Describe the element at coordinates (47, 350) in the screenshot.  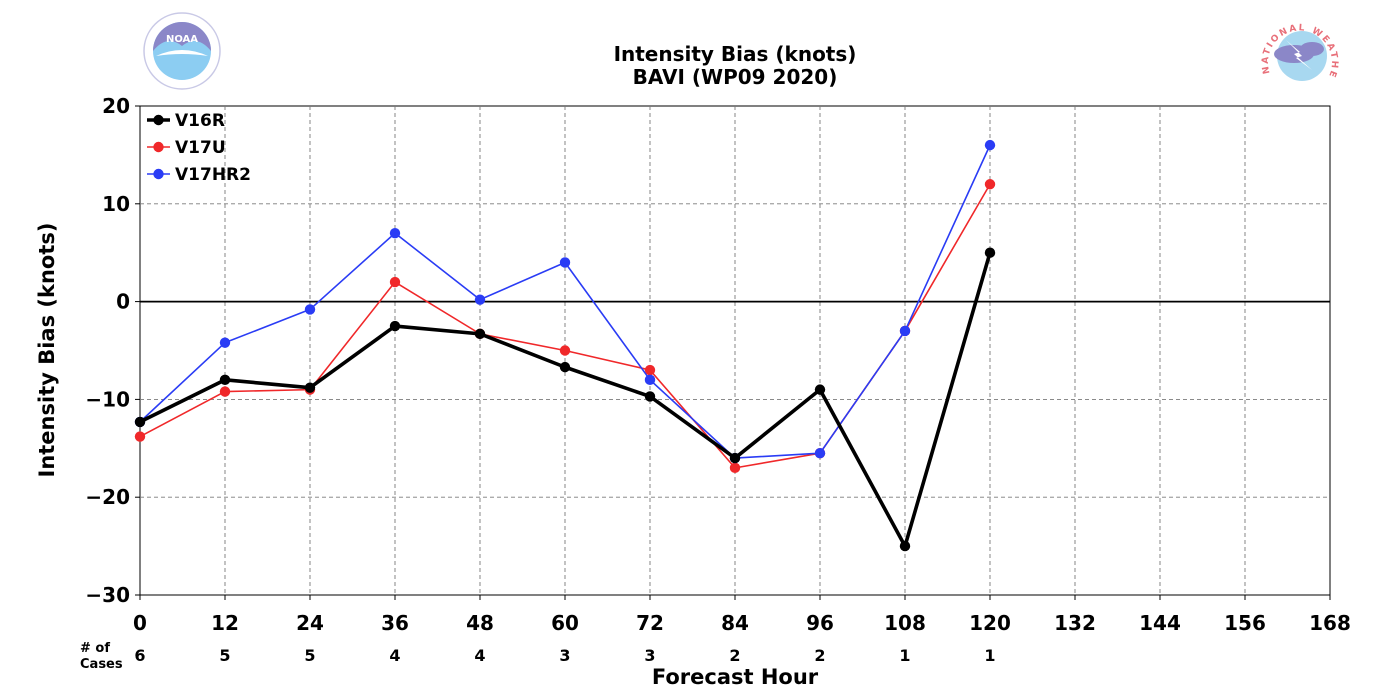
I see `y-axis-title: Intensity Bias (knots)` at that location.